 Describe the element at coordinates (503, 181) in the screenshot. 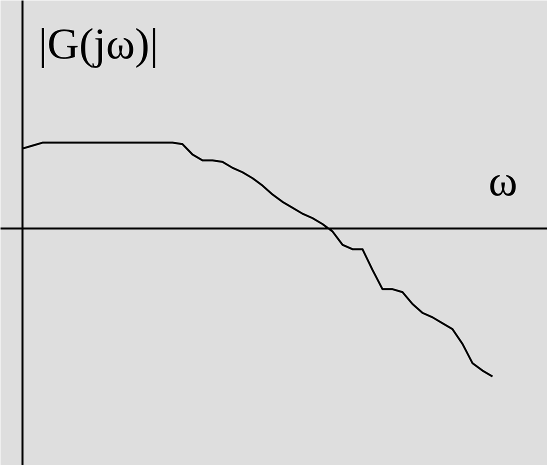

I see `x-axis-title: ω` at that location.